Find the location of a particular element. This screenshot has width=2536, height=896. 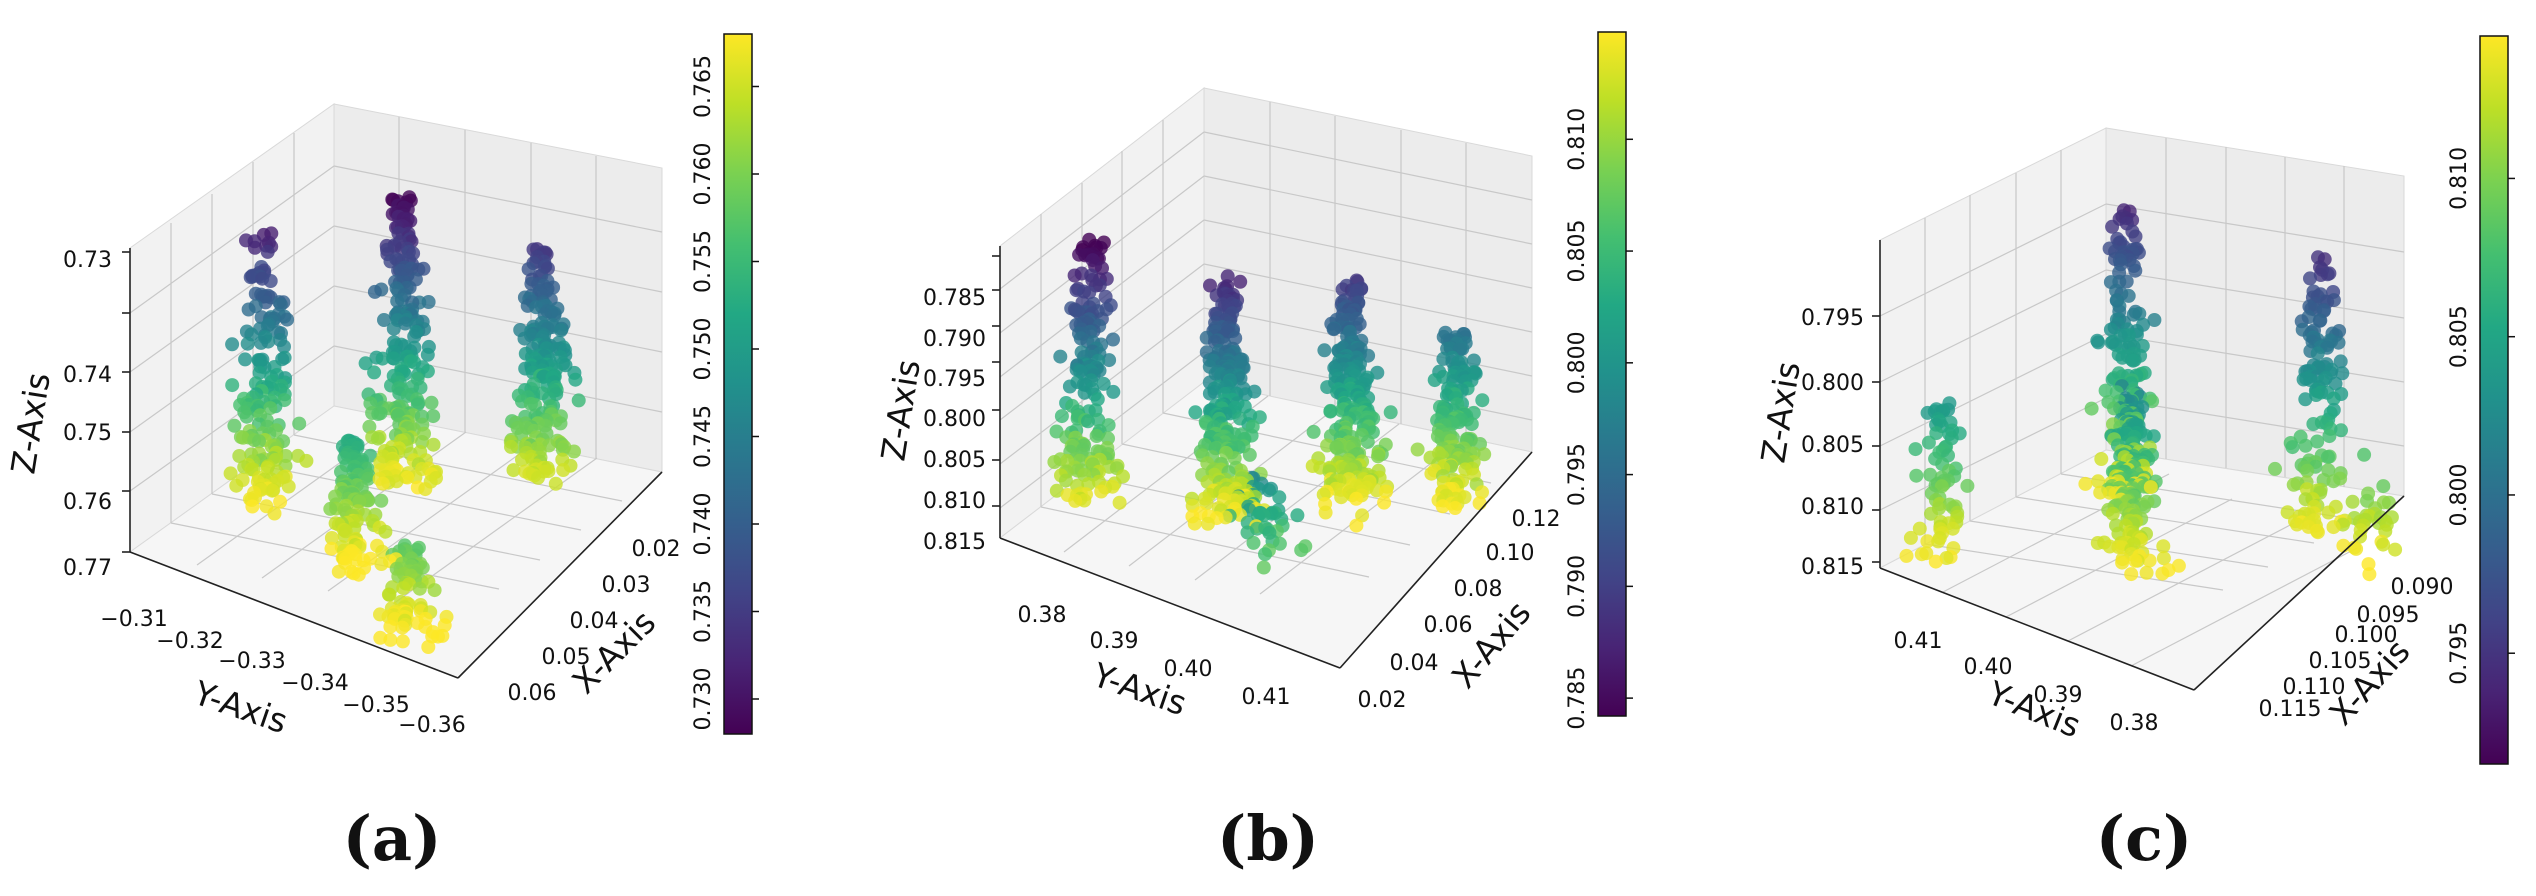

panel-a-x-tick: 0.04 is located at coordinates (594, 621).